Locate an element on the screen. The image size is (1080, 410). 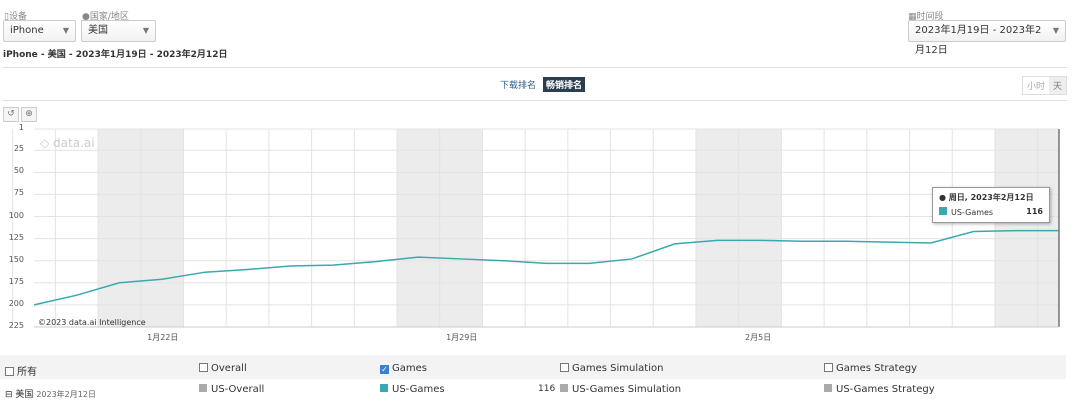
device-label: ▯设备 is located at coordinates (15, 17).